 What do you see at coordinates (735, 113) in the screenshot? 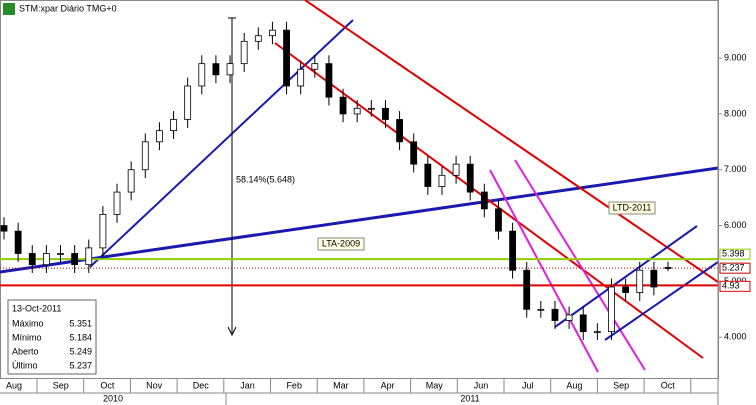
I see `y-tick-label: 8.000` at bounding box center [735, 113].